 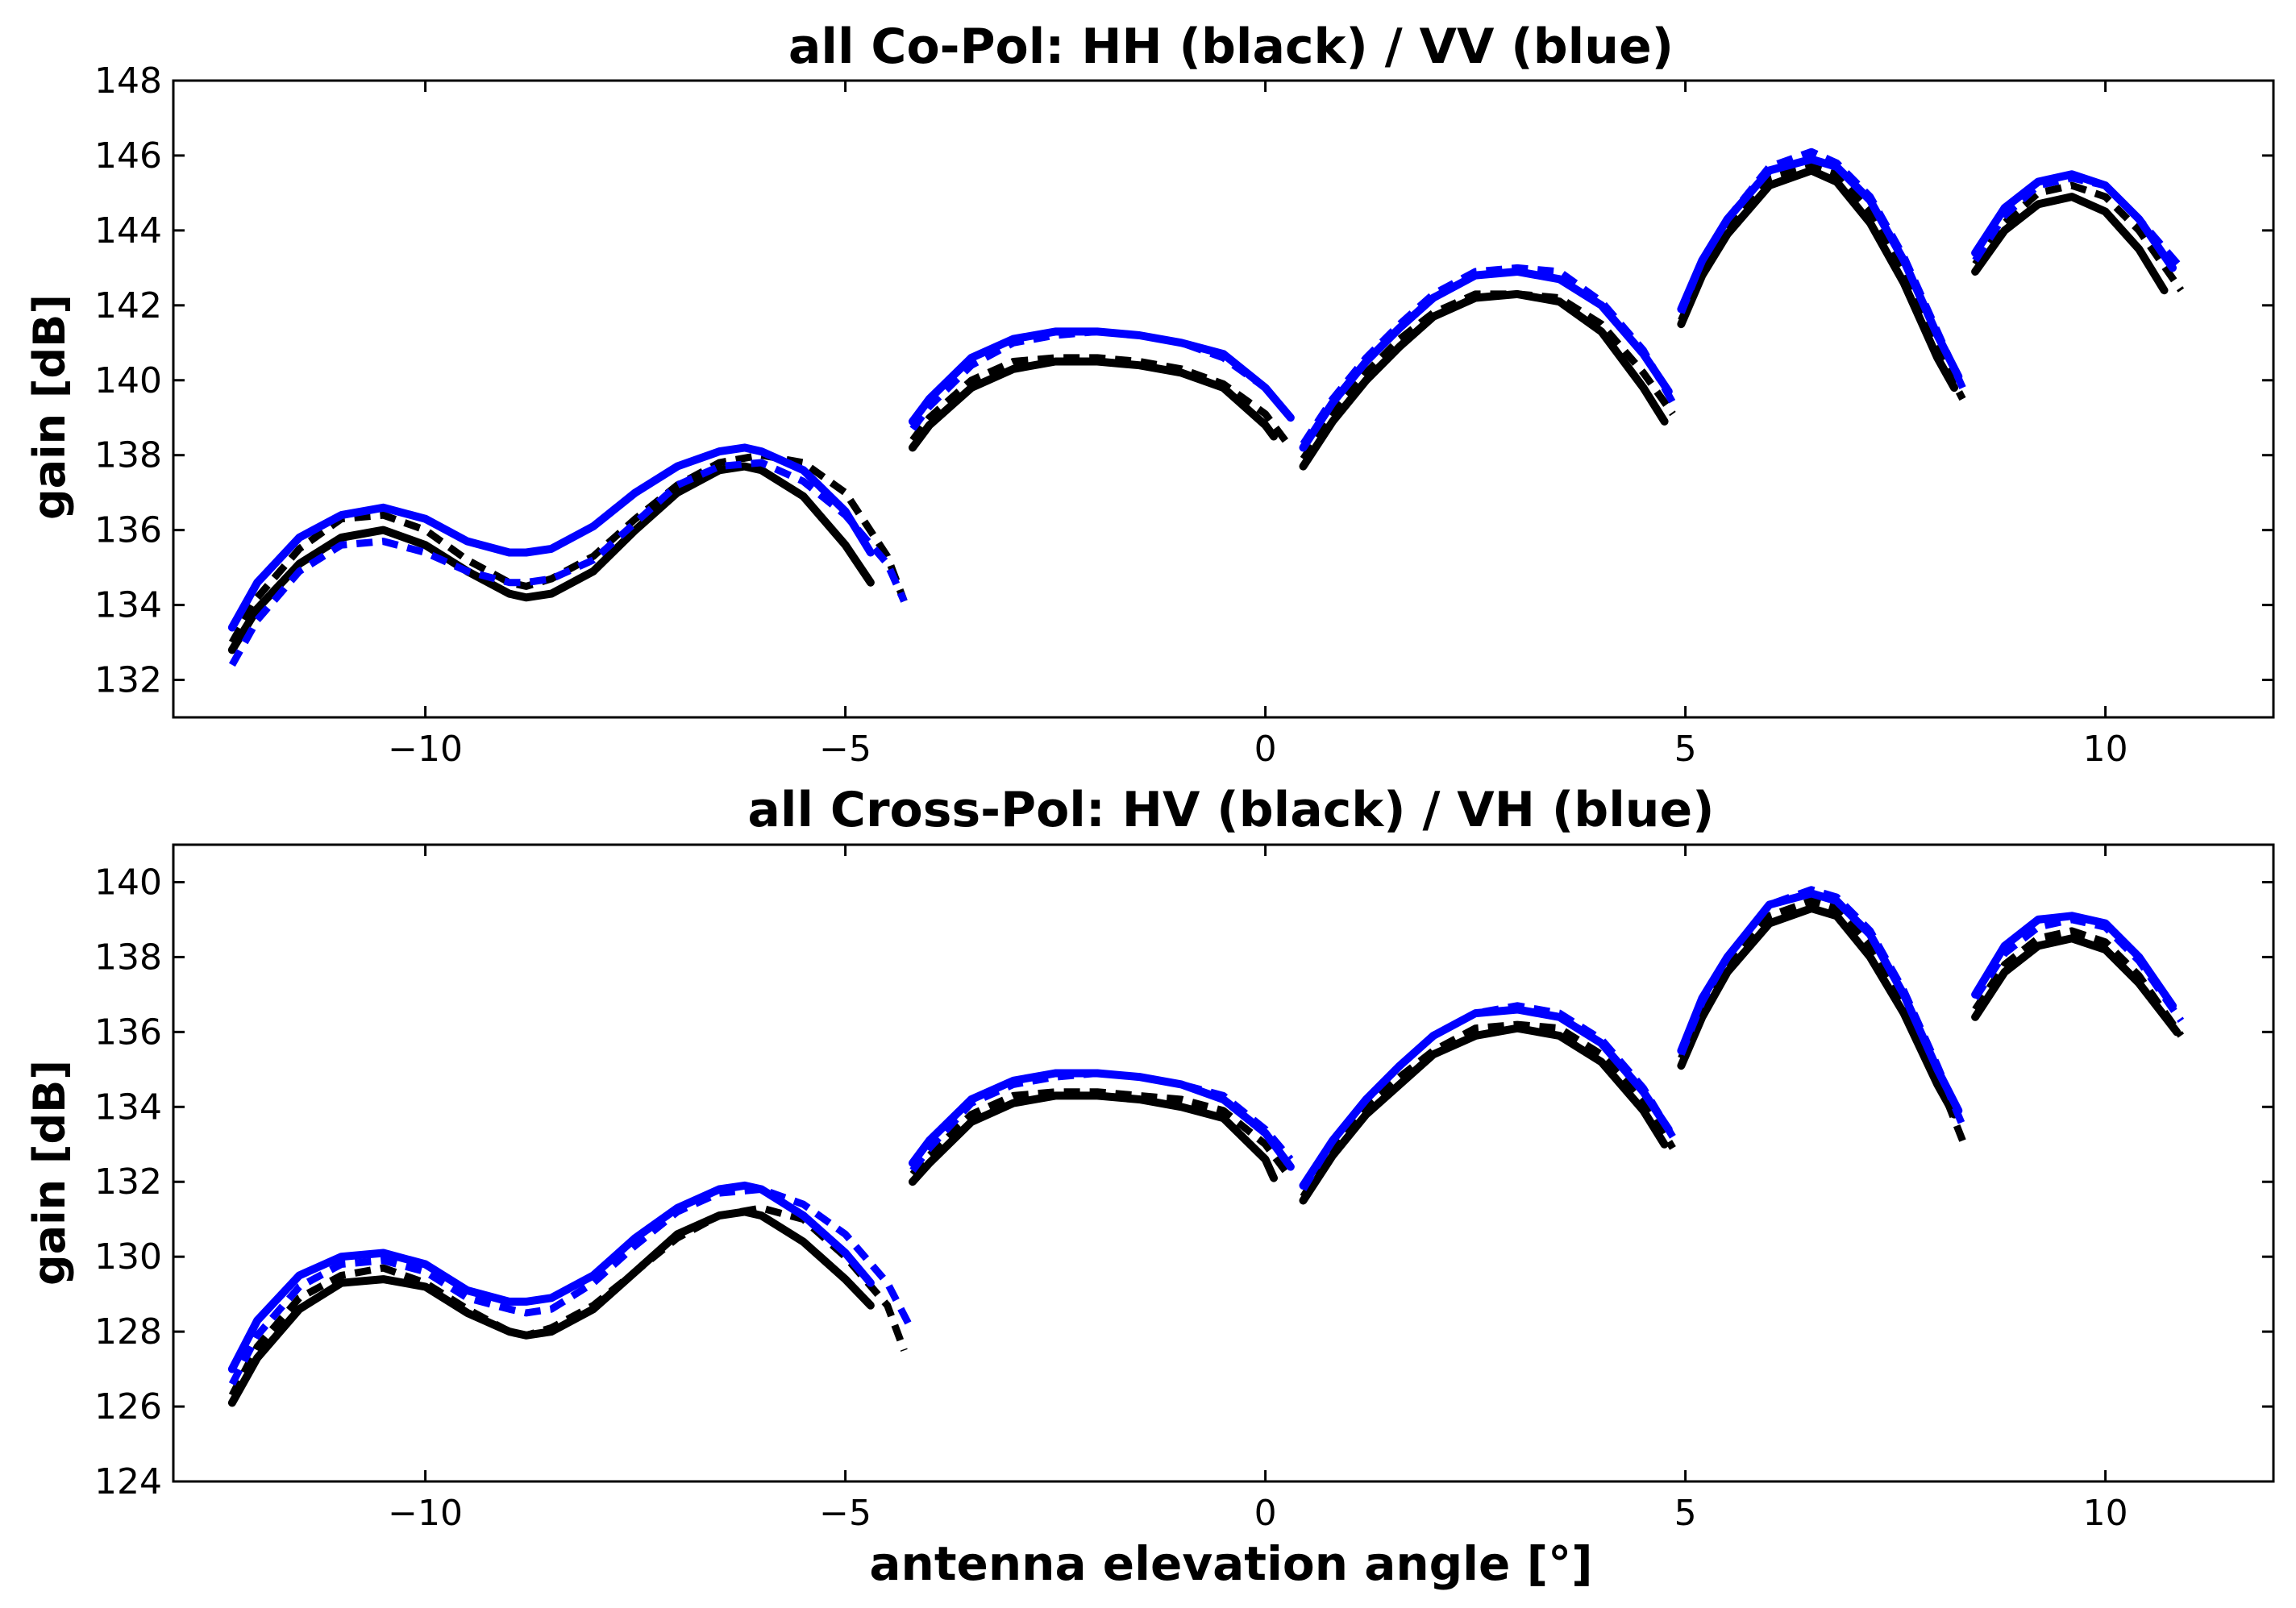 I want to click on y-tick-label: 148, so click(x=128, y=81).